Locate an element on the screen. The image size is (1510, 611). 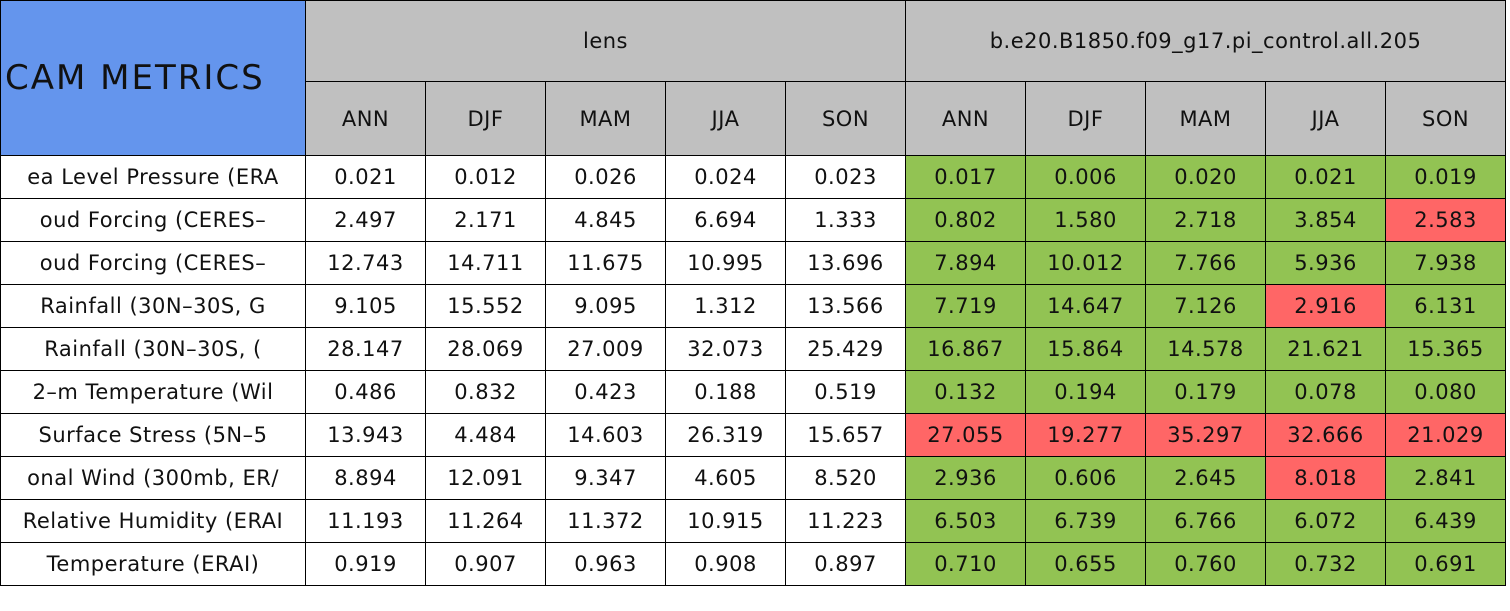
lens-value: 0.908 is located at coordinates (725, 564).